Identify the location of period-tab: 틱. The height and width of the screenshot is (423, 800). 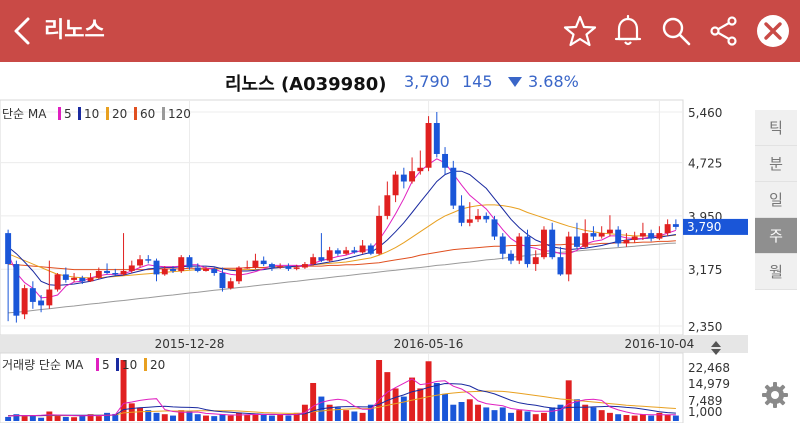
(776, 128).